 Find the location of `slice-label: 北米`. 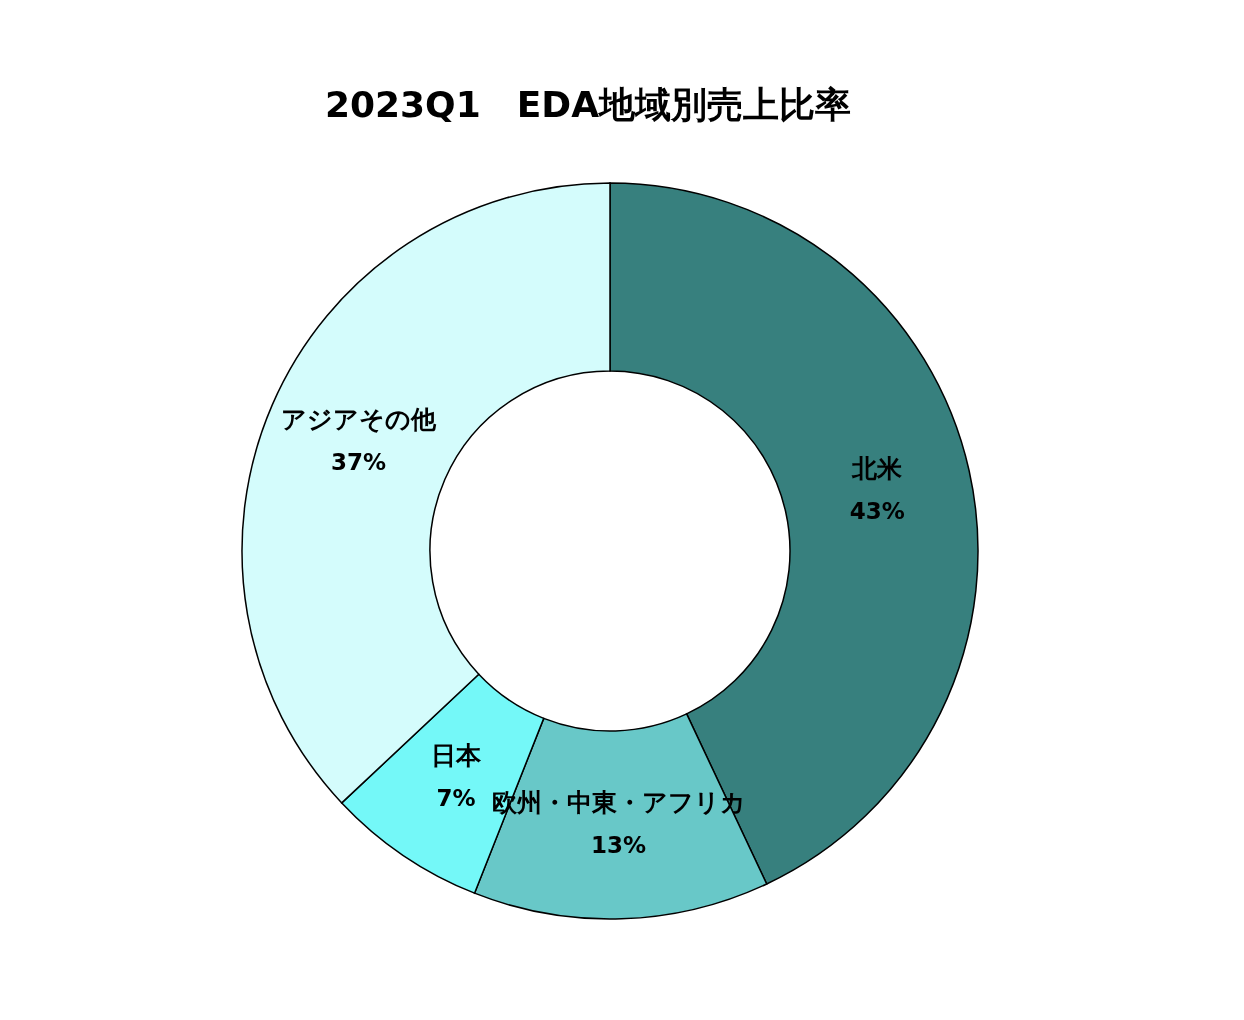

slice-label: 北米 is located at coordinates (877, 469).